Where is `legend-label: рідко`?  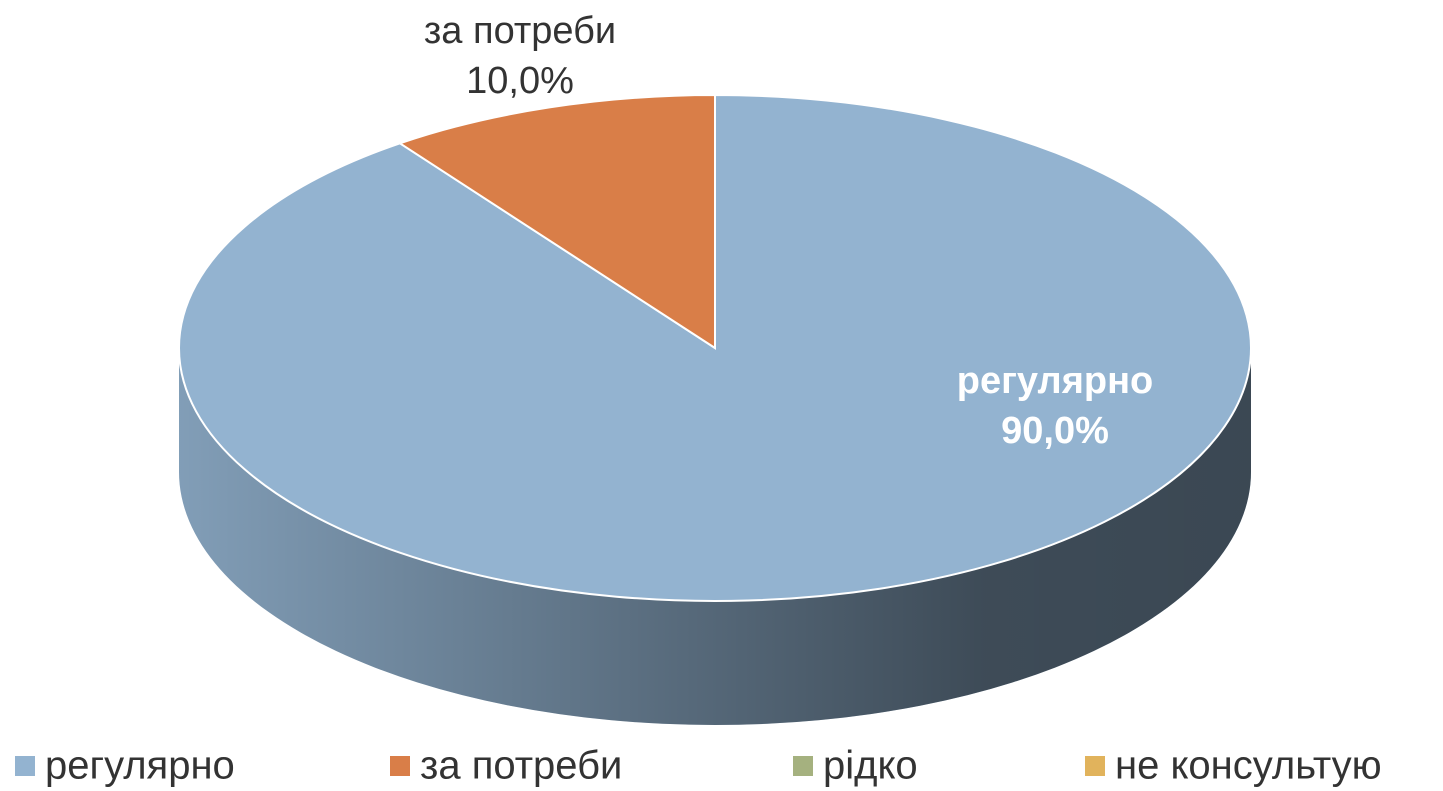 legend-label: рідко is located at coordinates (870, 766).